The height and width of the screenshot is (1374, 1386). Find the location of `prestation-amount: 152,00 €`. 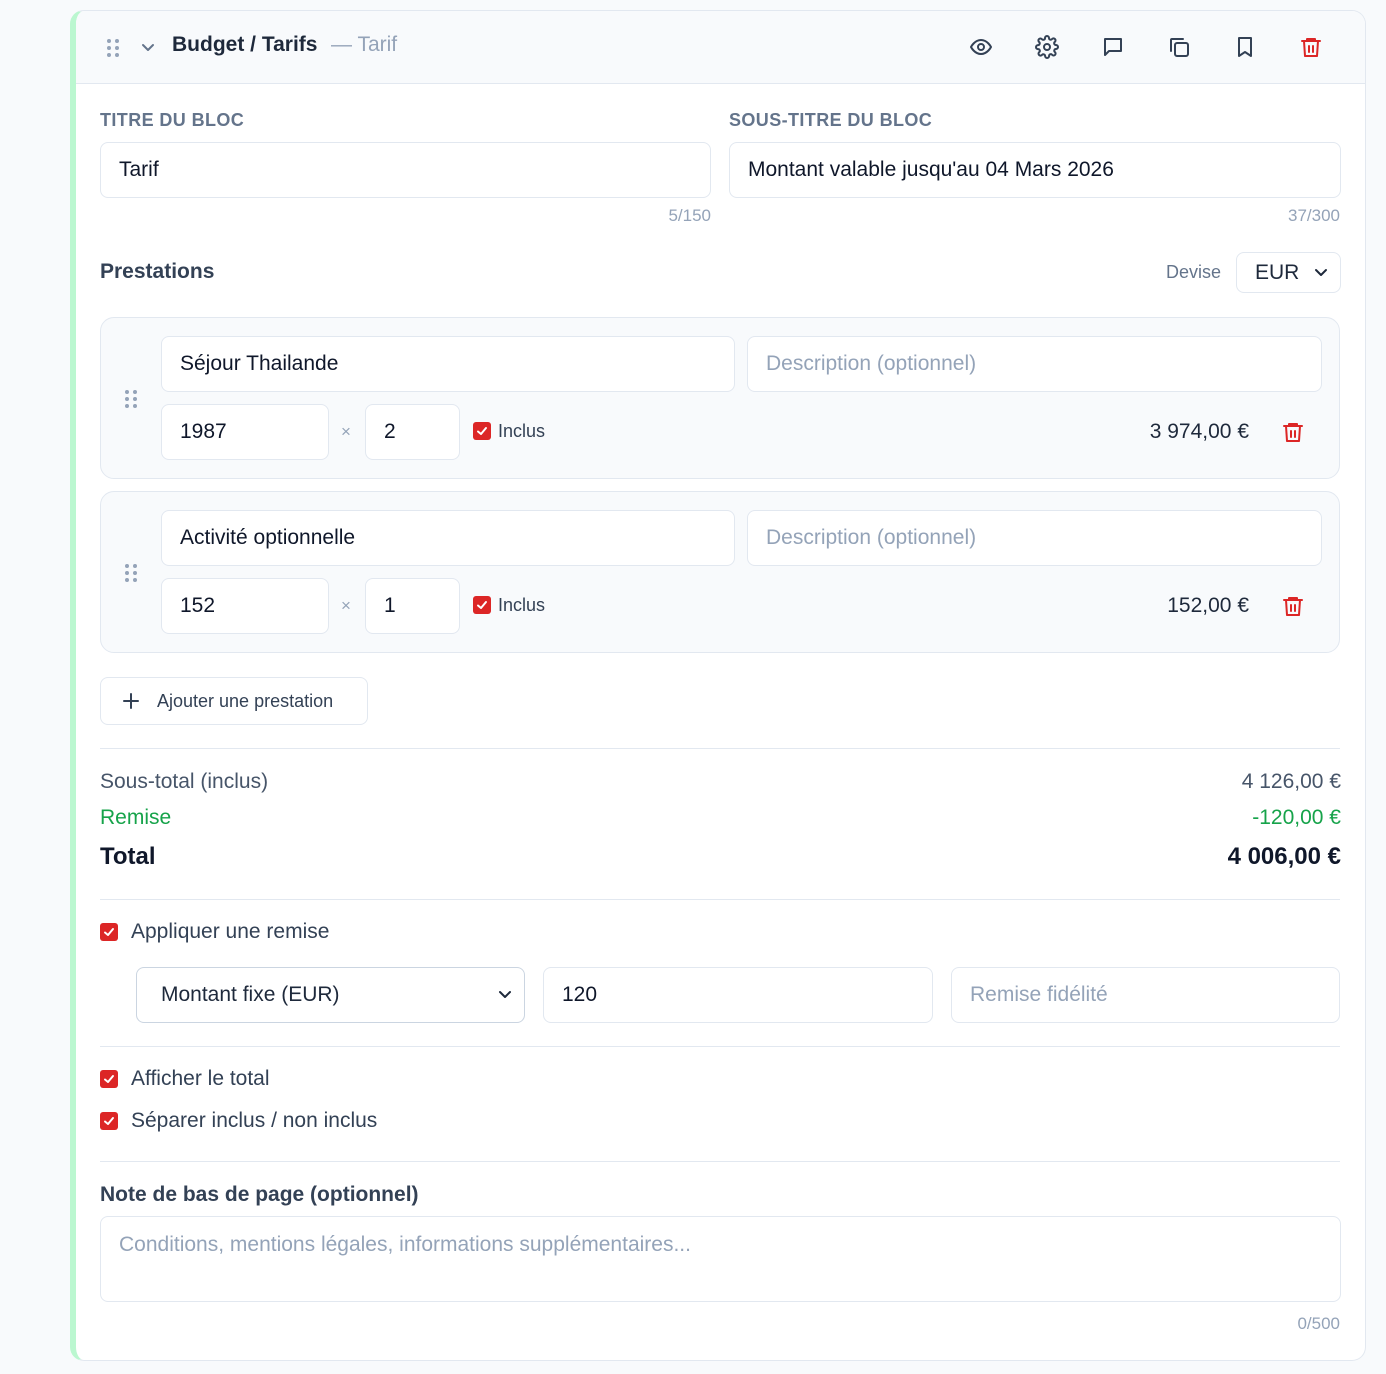

prestation-amount: 152,00 € is located at coordinates (1208, 605).